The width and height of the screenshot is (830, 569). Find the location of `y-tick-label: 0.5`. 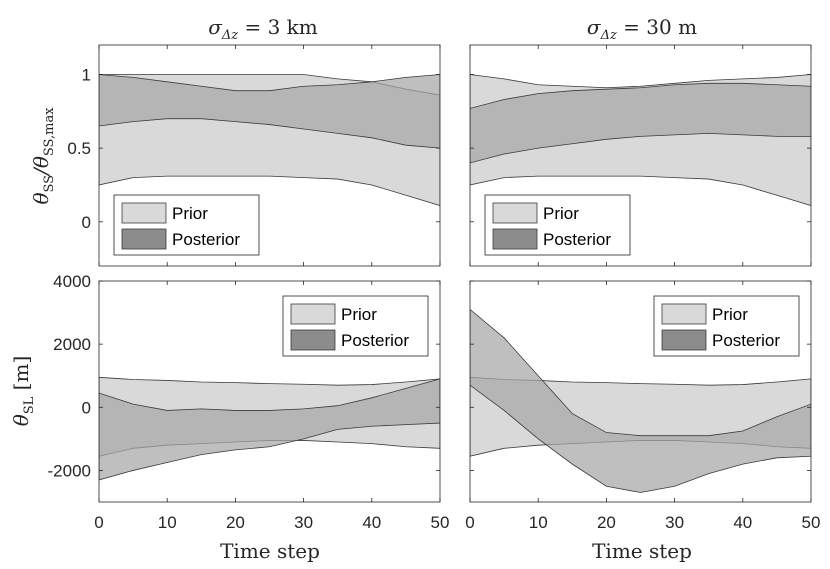

y-tick-label: 0.5 is located at coordinates (79, 148).